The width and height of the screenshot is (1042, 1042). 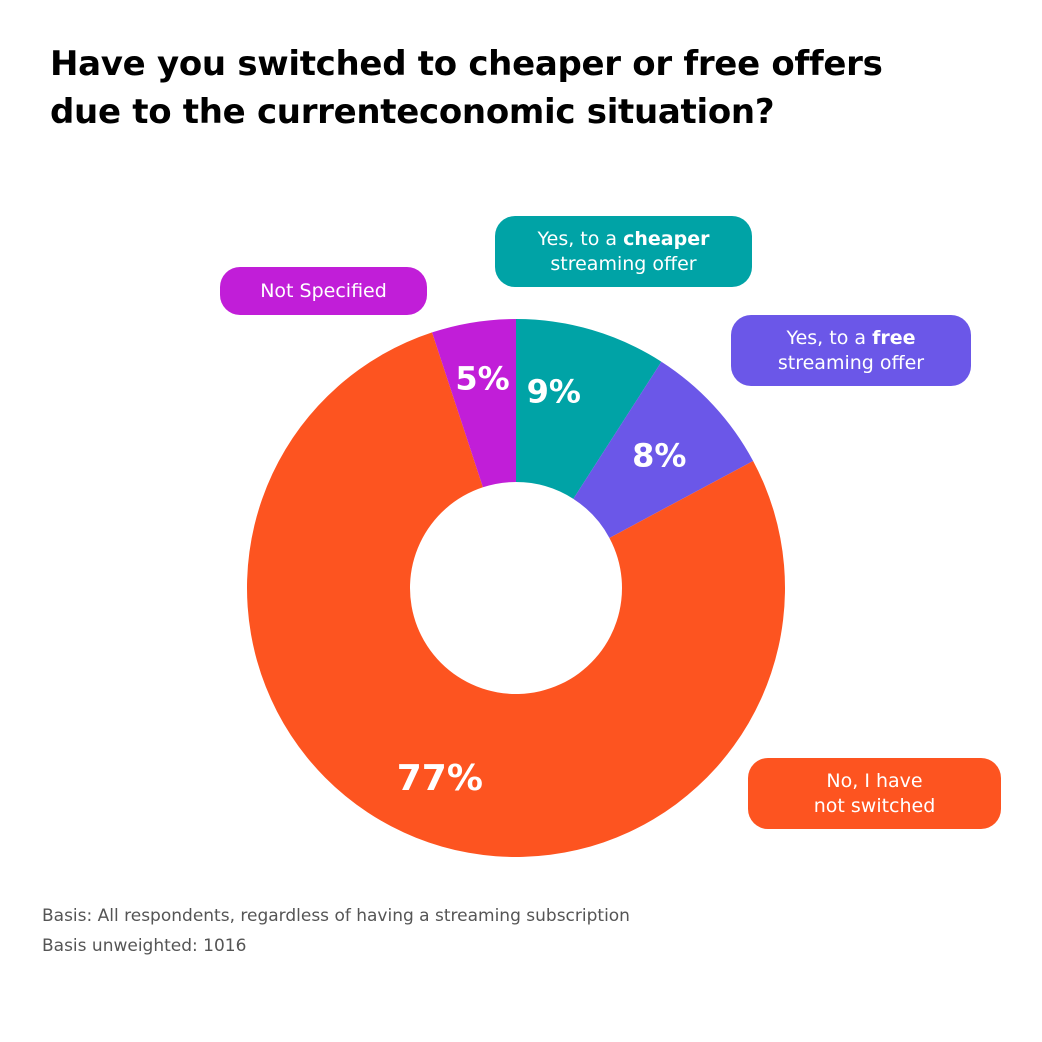 I want to click on legend-label-cheaper: Yes, to a cheaper streaming offer, so click(x=623, y=251).